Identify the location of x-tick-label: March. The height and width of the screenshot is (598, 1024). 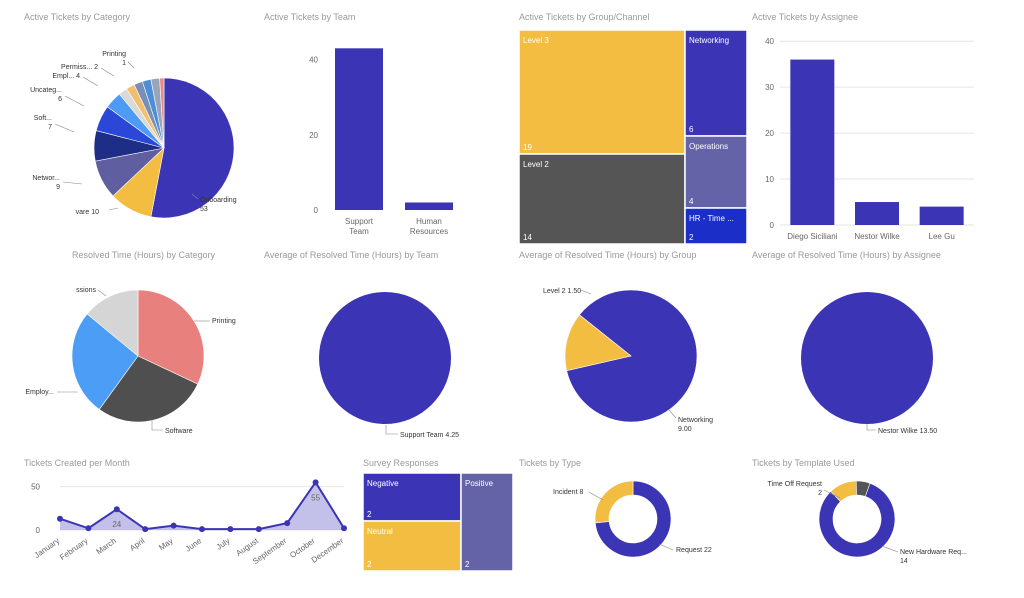
(106, 546).